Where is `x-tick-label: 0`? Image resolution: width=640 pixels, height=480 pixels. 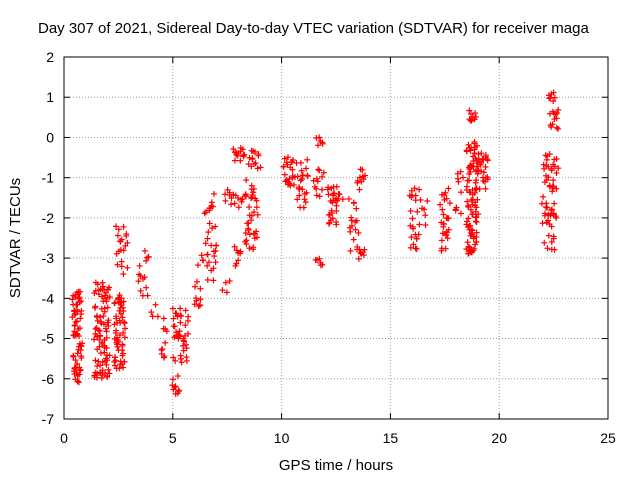
x-tick-label: 0 is located at coordinates (64, 438).